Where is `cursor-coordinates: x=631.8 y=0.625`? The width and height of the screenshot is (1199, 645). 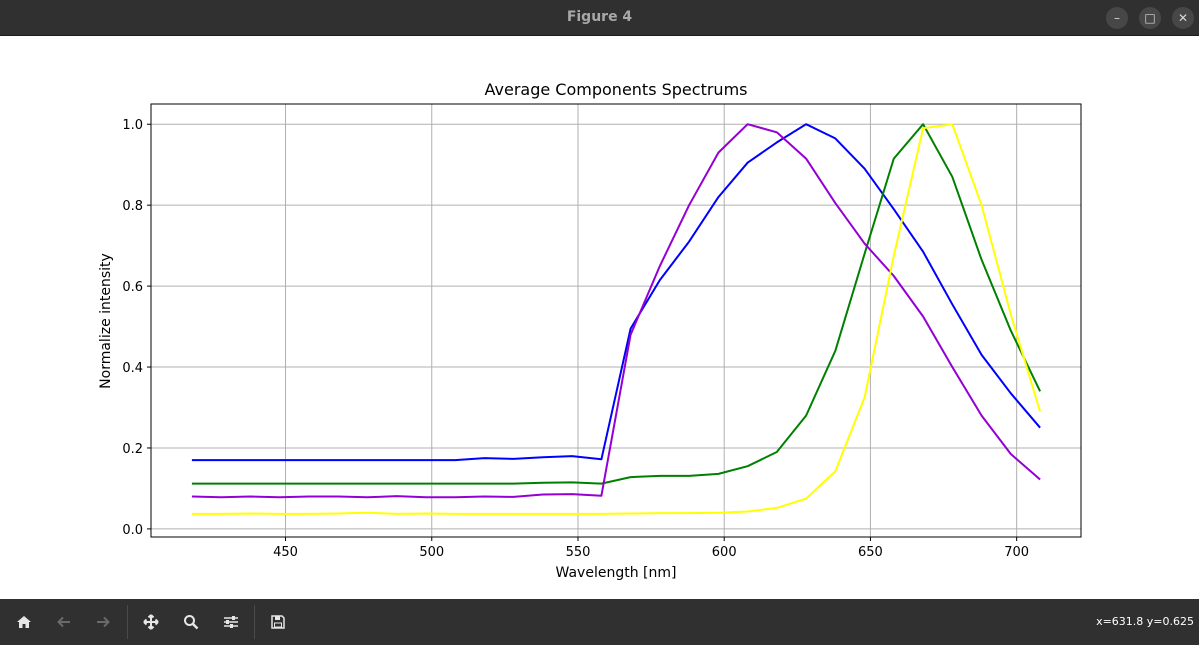
cursor-coordinates: x=631.8 y=0.625 is located at coordinates (1145, 621).